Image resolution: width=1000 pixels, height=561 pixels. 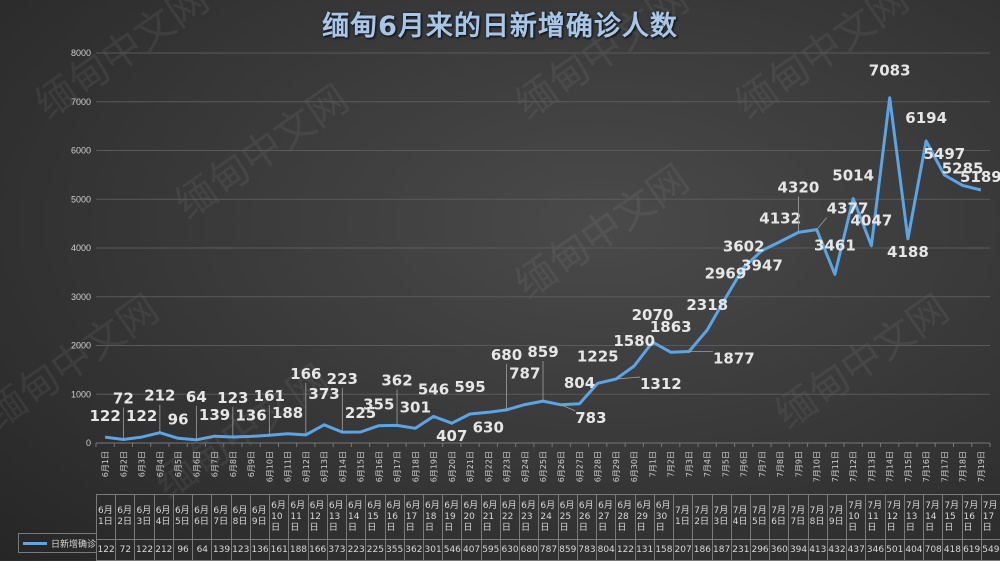 What do you see at coordinates (452, 550) in the screenshot?
I see `table-value-cell: 546` at bounding box center [452, 550].